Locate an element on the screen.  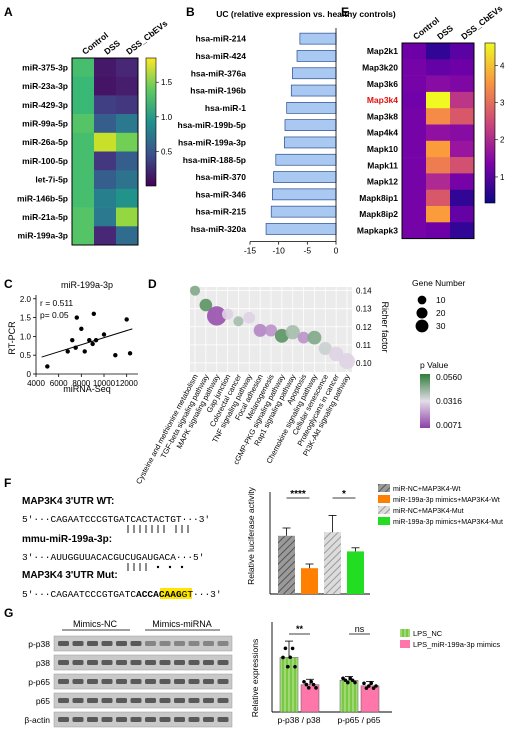
mutation-highlight is located at coordinates (176, 593).